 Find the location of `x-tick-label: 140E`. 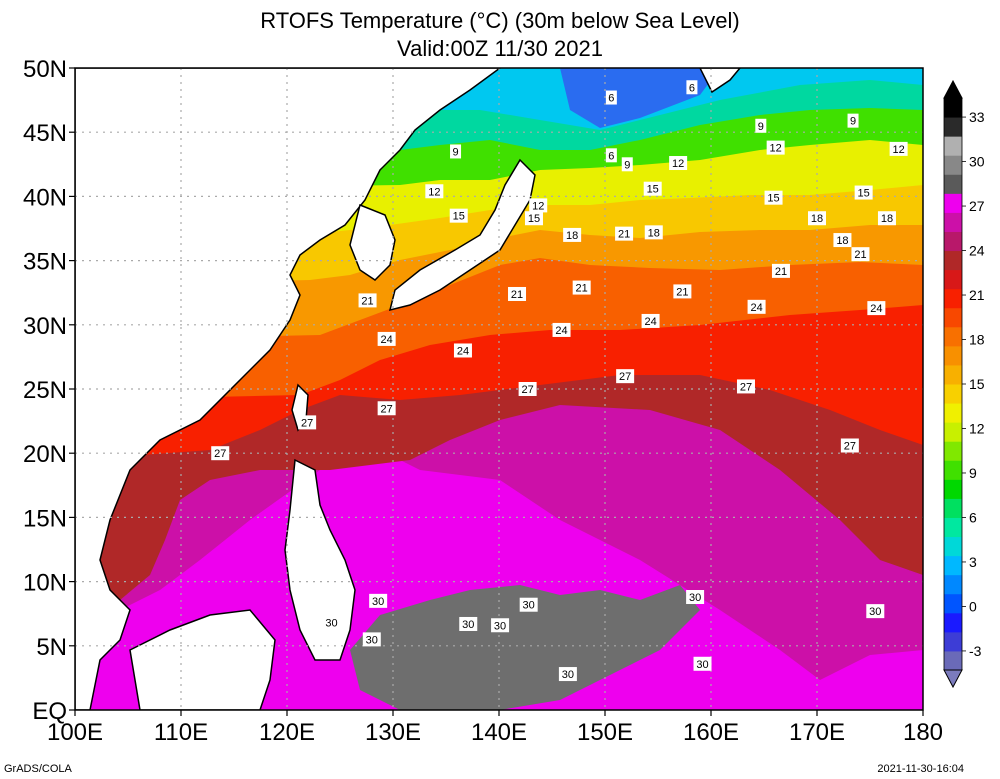

x-tick-label: 140E is located at coordinates (499, 732).